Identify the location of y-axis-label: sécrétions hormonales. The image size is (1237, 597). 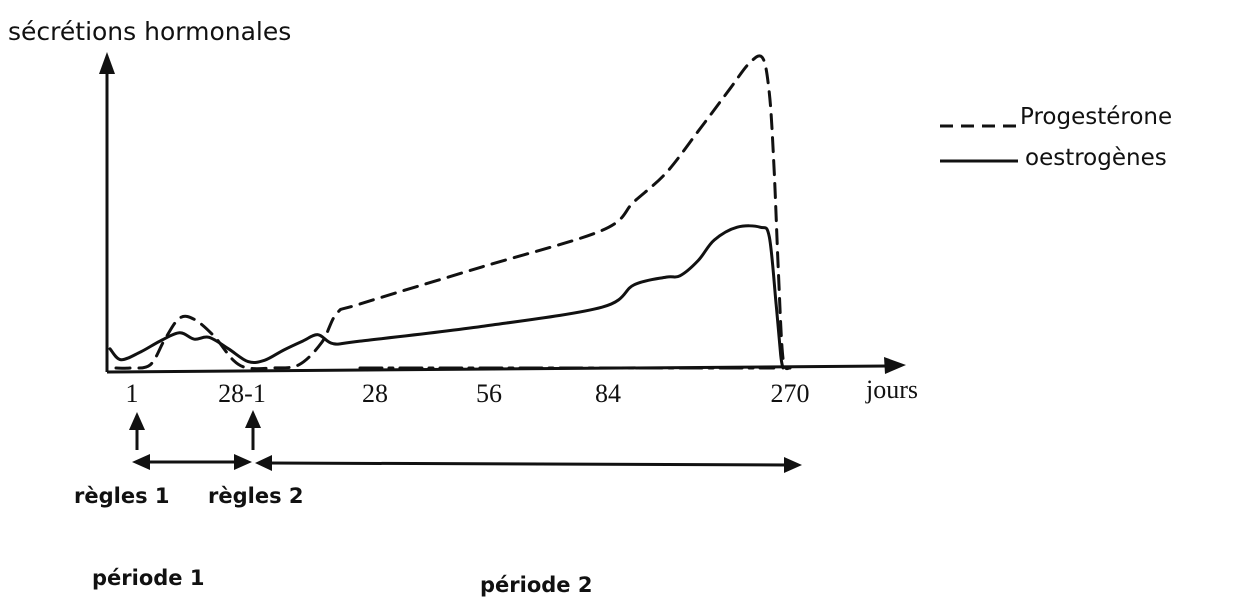
(149, 31).